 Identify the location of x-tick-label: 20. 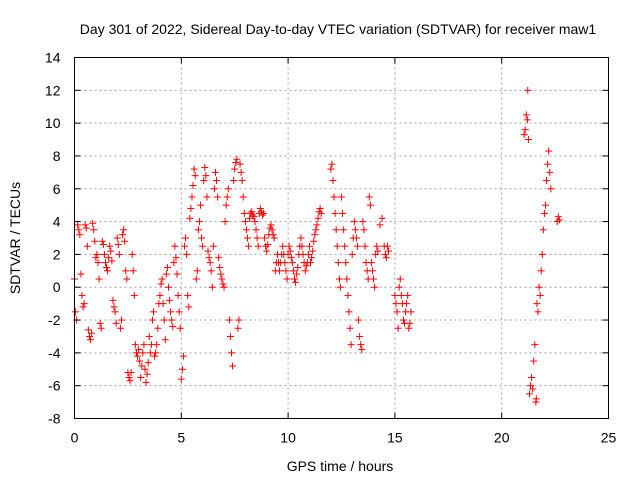
(502, 438).